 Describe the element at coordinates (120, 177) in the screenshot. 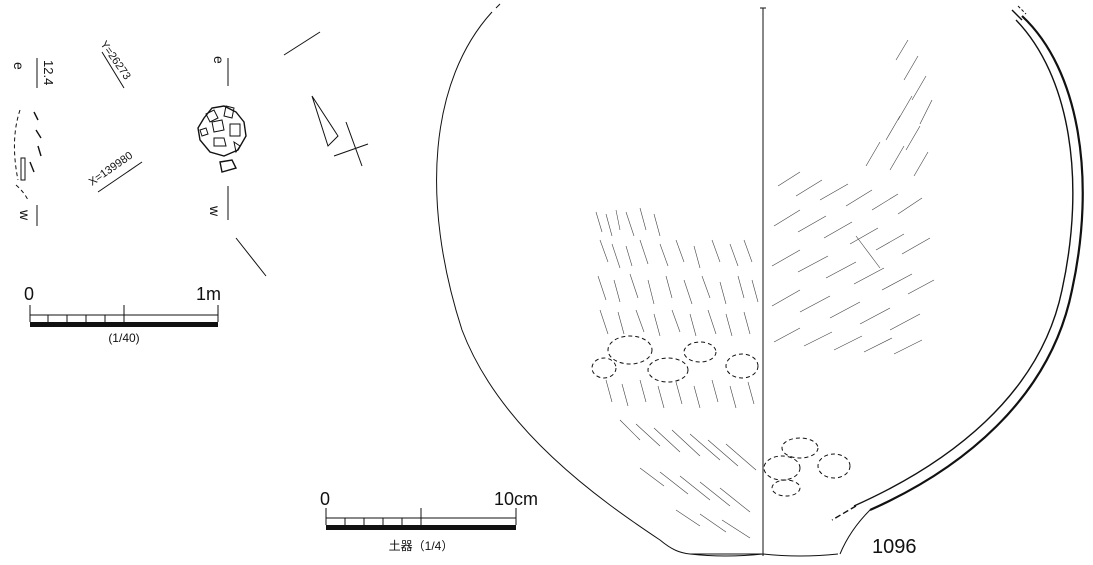

I see `coord-x-line` at that location.